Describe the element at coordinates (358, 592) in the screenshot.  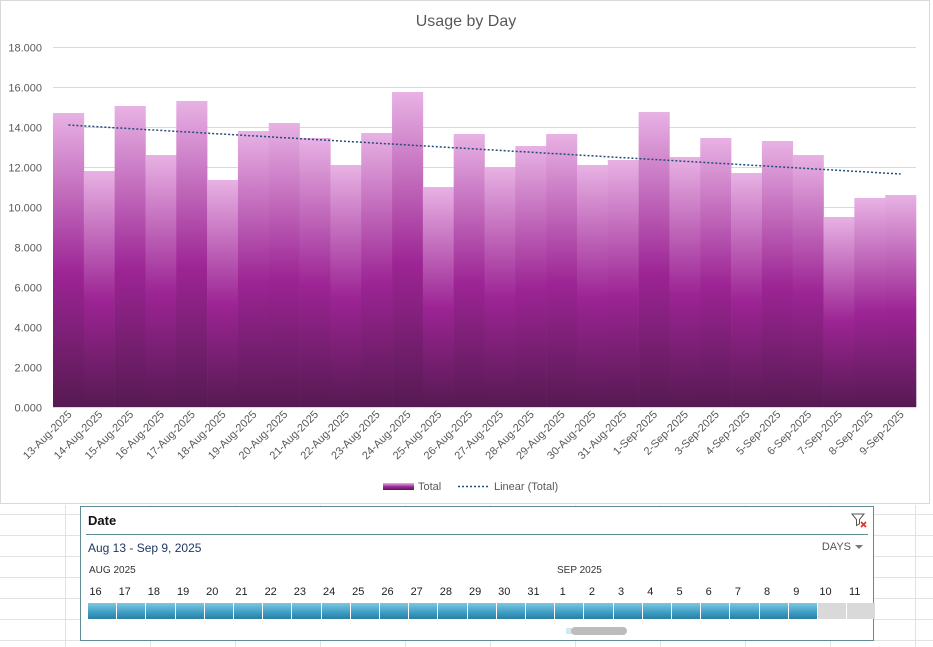
I see `day-label: 25` at that location.